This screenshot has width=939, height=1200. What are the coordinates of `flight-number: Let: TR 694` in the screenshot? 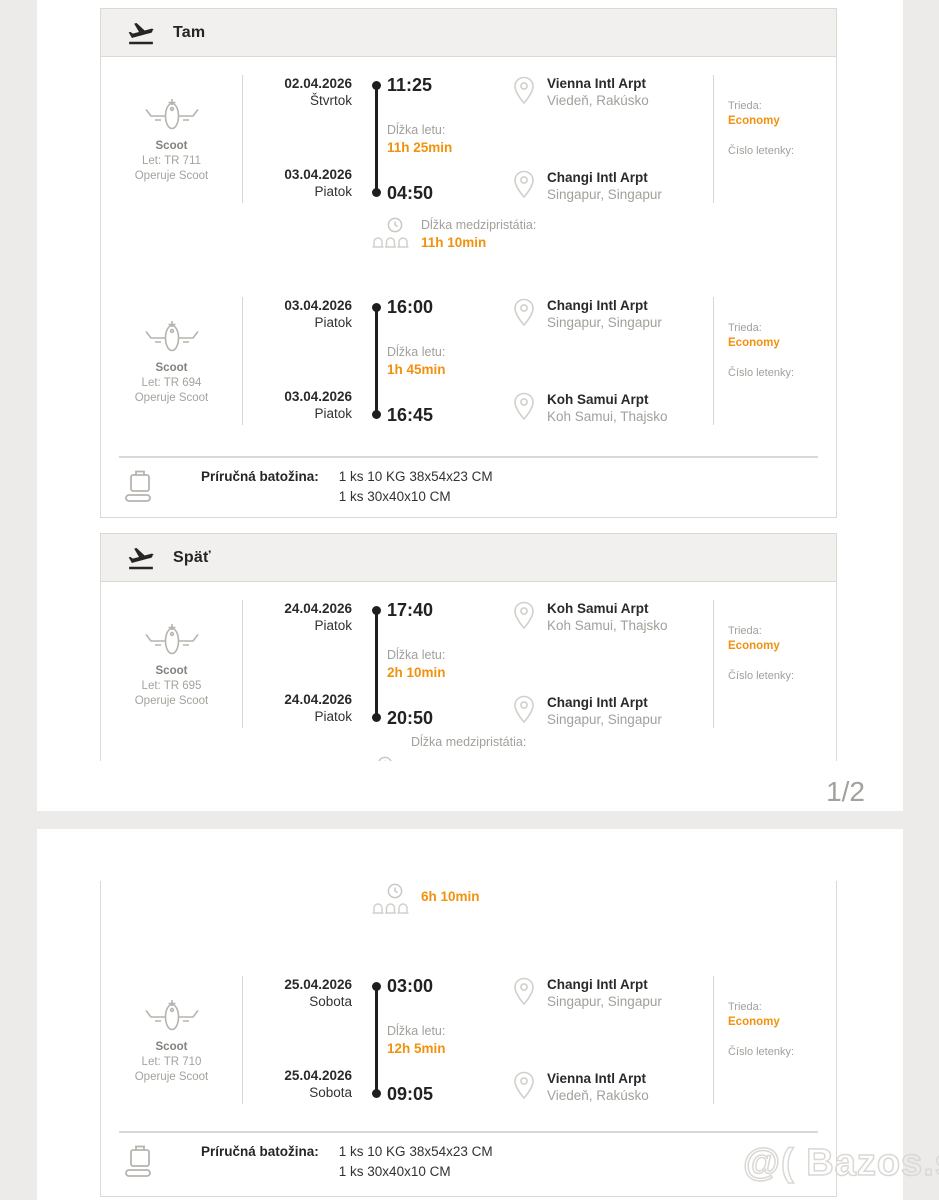 It's located at (171, 382).